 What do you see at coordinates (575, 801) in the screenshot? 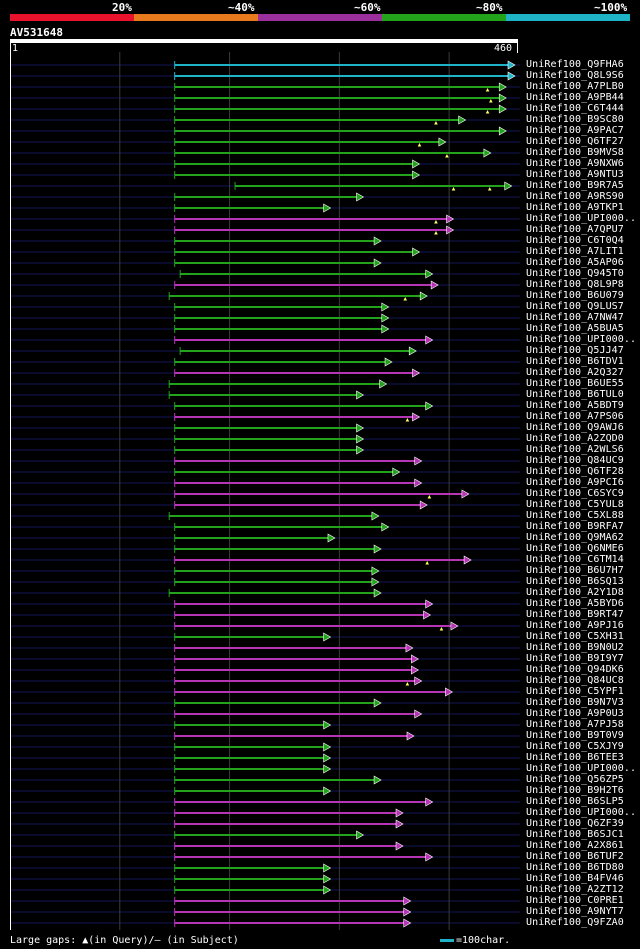
I see `hit-label: UniRef100_B6SLP5` at bounding box center [575, 801].